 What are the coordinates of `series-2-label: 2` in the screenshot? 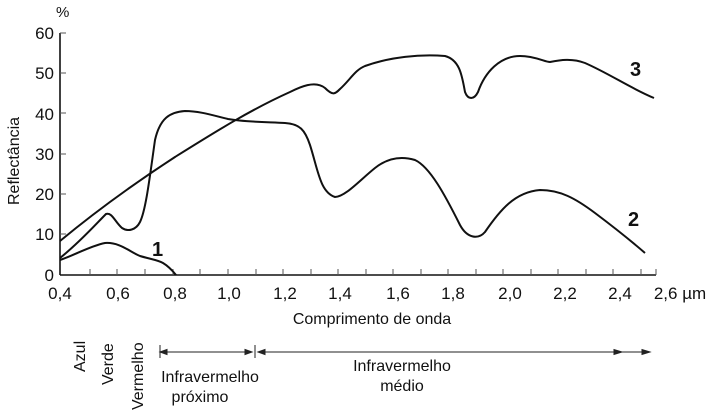 It's located at (633, 220).